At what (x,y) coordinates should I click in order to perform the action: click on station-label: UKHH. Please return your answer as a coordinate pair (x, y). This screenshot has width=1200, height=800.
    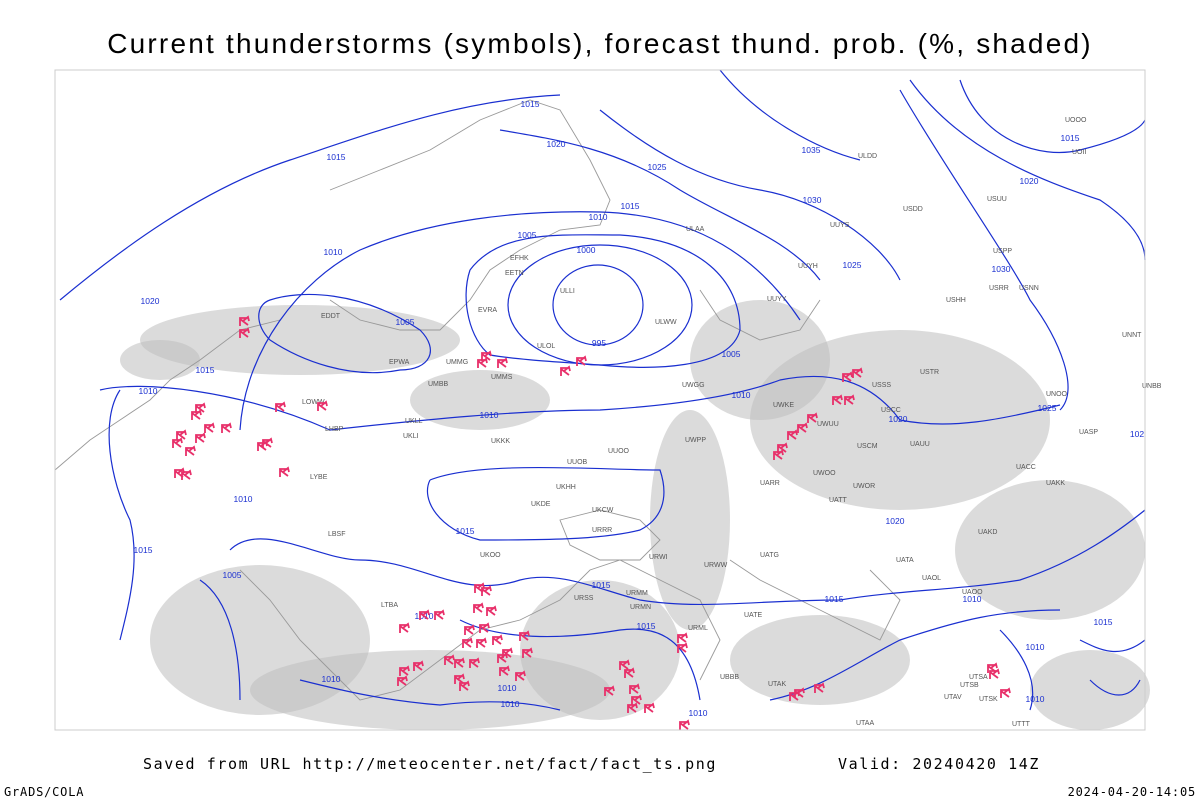
    Looking at the image, I should click on (566, 487).